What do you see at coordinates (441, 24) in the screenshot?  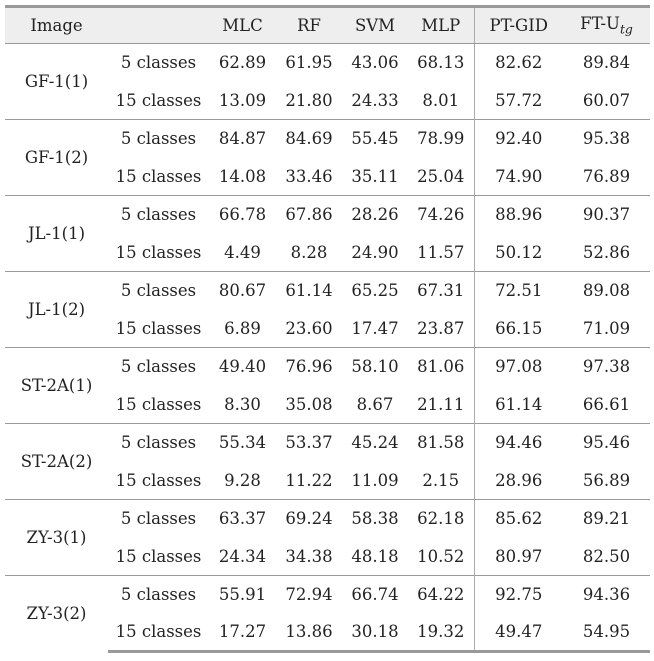 I see `header-mlp: MLP` at bounding box center [441, 24].